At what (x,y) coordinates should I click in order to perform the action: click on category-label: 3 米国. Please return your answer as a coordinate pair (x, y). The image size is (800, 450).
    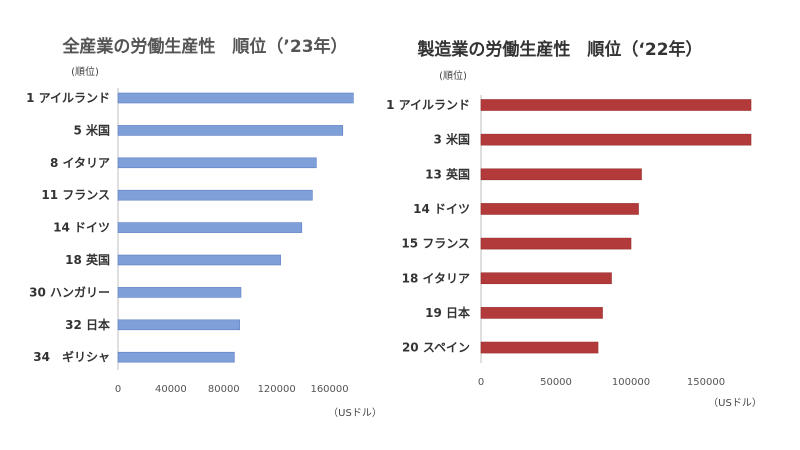
    Looking at the image, I should click on (451, 139).